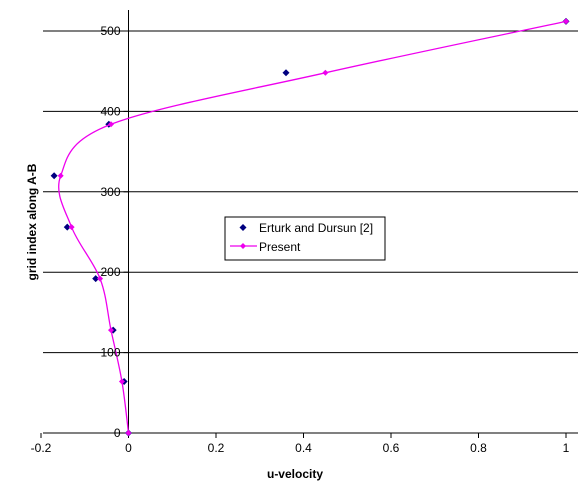 The image size is (578, 485). What do you see at coordinates (243, 246) in the screenshot?
I see `legend-marker-present` at bounding box center [243, 246].